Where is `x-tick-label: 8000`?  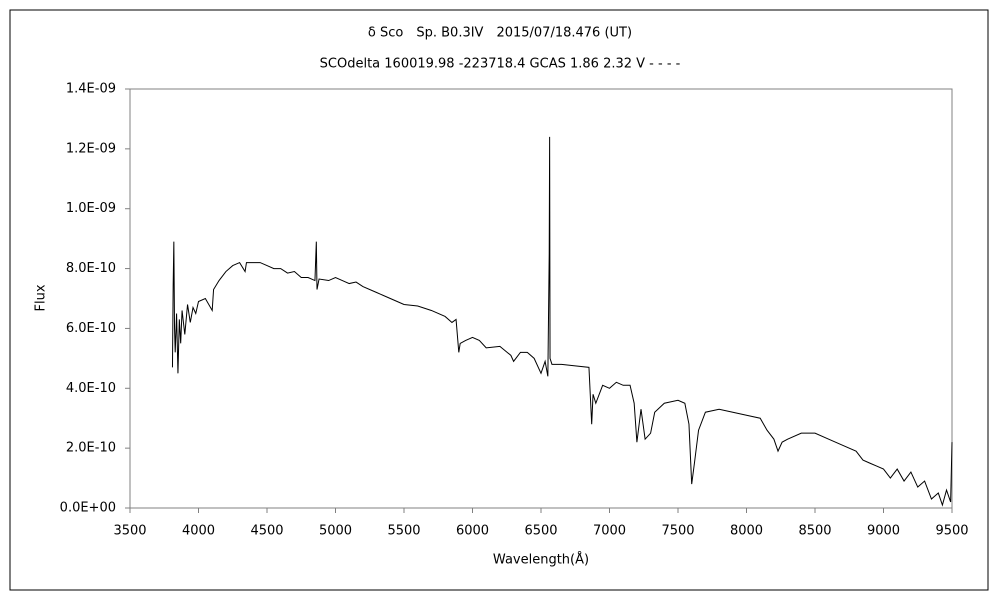
x-tick-label: 8000 is located at coordinates (746, 531).